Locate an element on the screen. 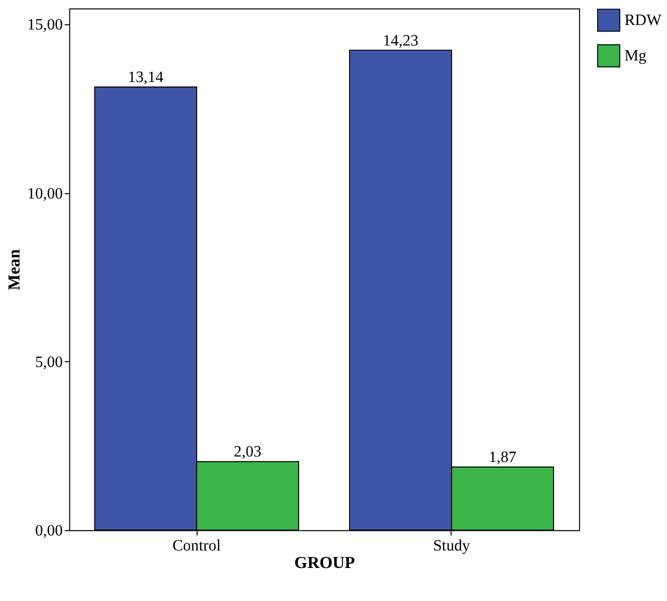 Image resolution: width=667 pixels, height=601 pixels. x-axis-title: GROUP is located at coordinates (324, 562).